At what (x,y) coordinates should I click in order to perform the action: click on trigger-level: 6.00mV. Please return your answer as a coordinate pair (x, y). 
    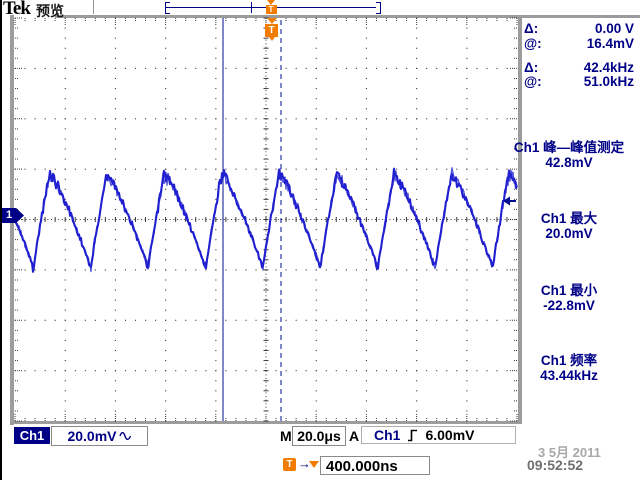
    Looking at the image, I should click on (450, 435).